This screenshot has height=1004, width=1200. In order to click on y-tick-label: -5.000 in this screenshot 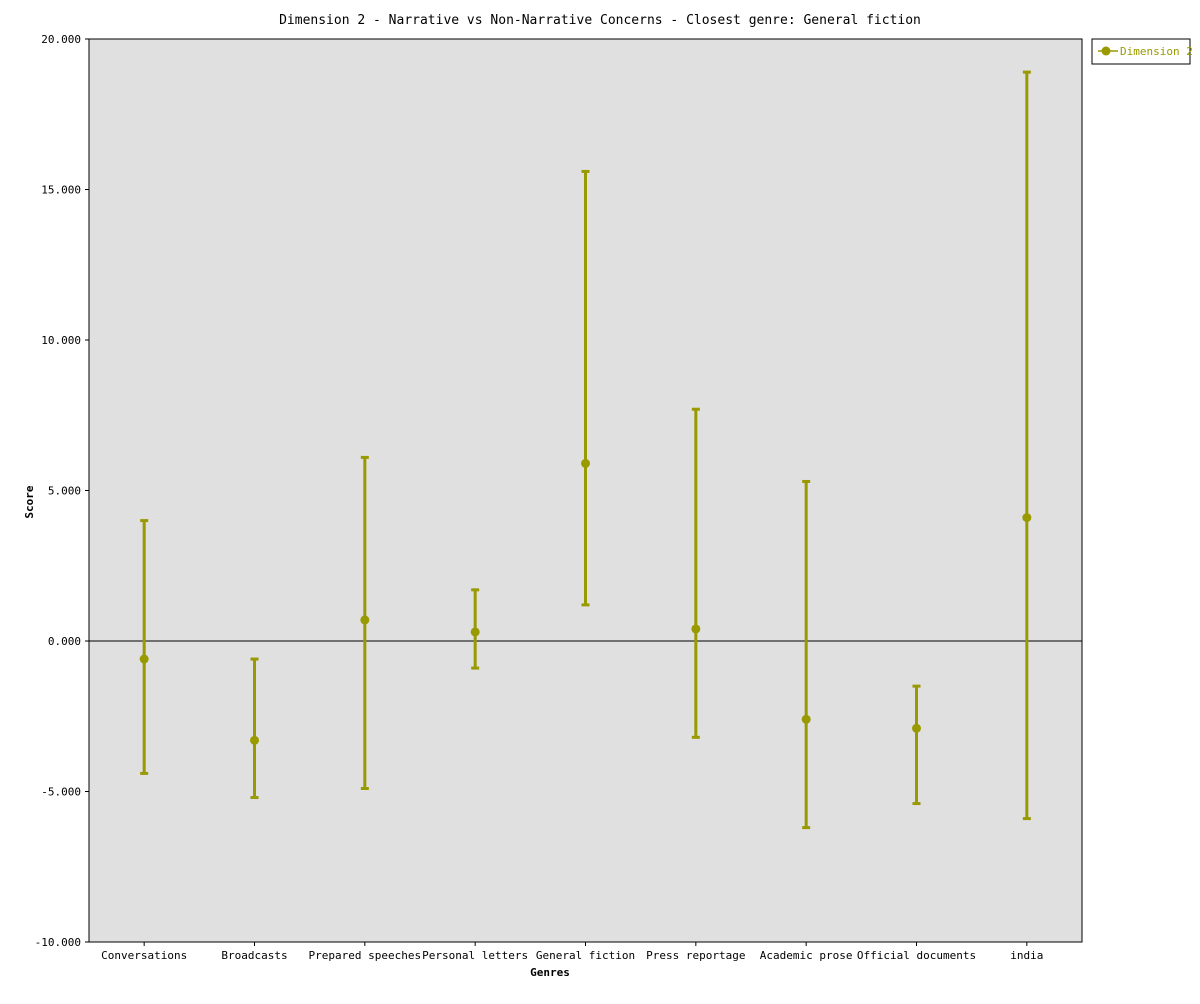, I will do `click(61, 792)`.